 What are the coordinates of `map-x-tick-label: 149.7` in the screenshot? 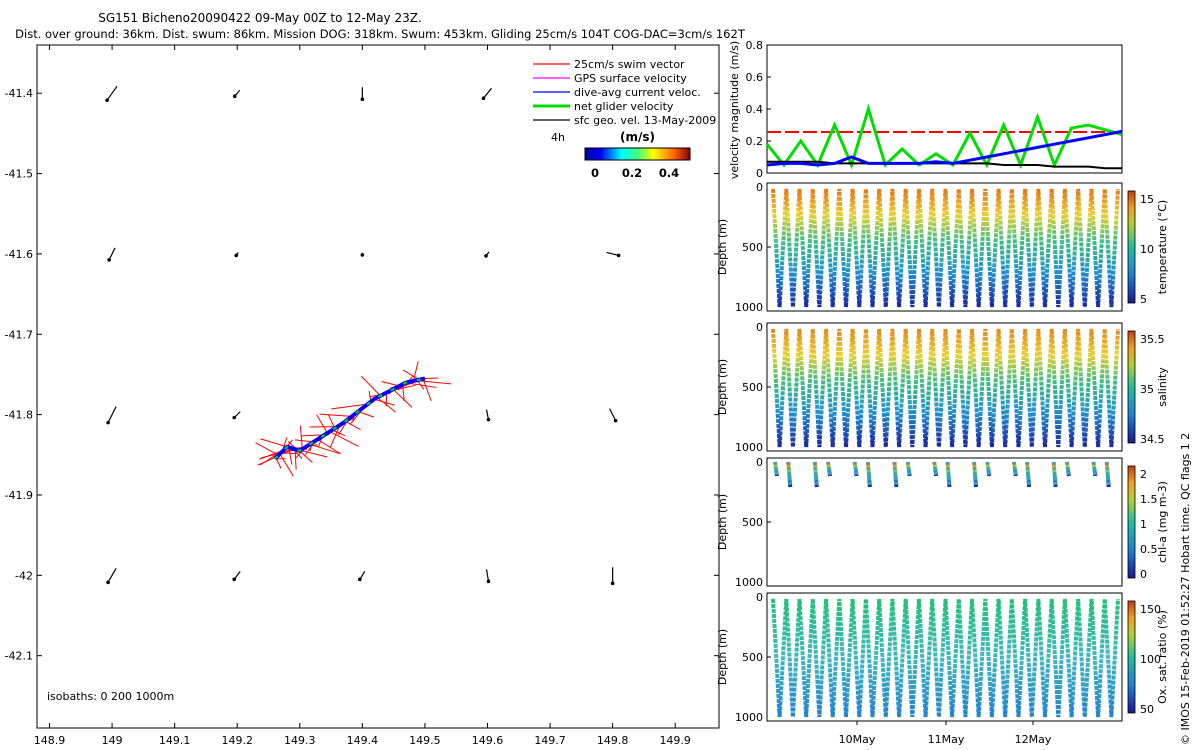 It's located at (550, 740).